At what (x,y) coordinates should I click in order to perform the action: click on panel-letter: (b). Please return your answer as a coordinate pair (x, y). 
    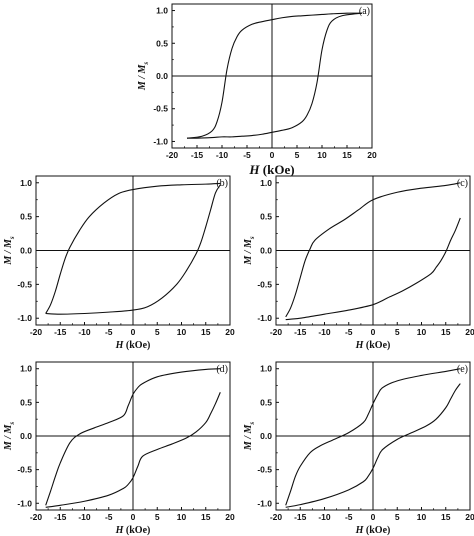
    Looking at the image, I should click on (222, 183).